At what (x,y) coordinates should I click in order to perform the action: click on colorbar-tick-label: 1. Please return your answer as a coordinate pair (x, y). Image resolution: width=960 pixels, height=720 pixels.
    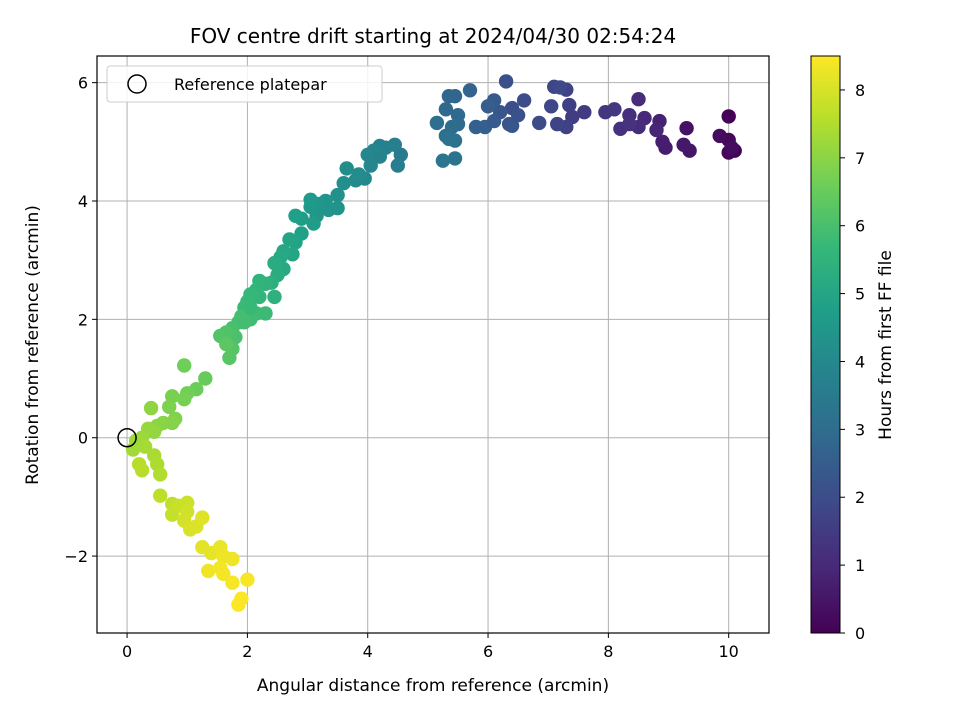
    Looking at the image, I should click on (860, 565).